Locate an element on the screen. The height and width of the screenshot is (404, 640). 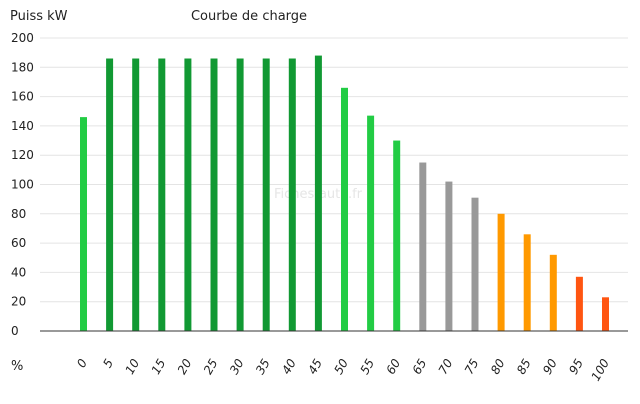
y-tick-label: 0 is located at coordinates (15, 331).